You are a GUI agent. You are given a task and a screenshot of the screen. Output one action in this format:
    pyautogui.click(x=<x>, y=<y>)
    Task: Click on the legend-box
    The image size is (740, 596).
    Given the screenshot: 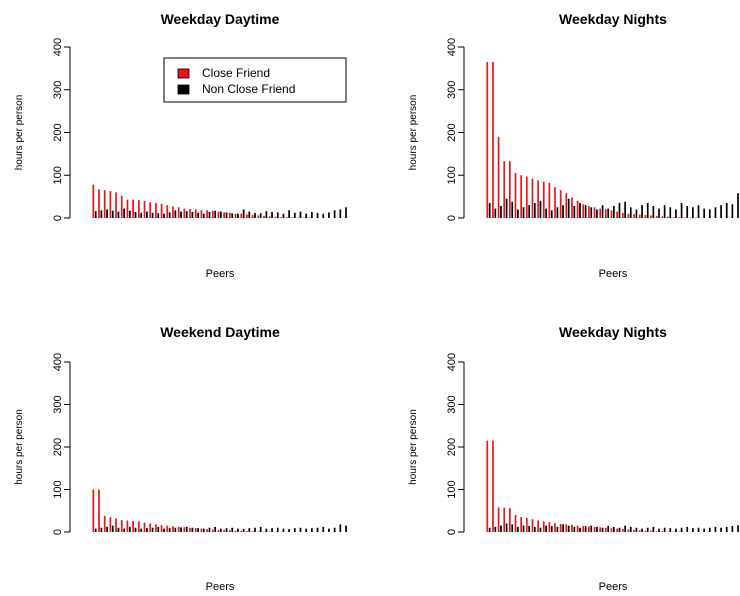 What is the action you would take?
    pyautogui.click(x=255, y=80)
    